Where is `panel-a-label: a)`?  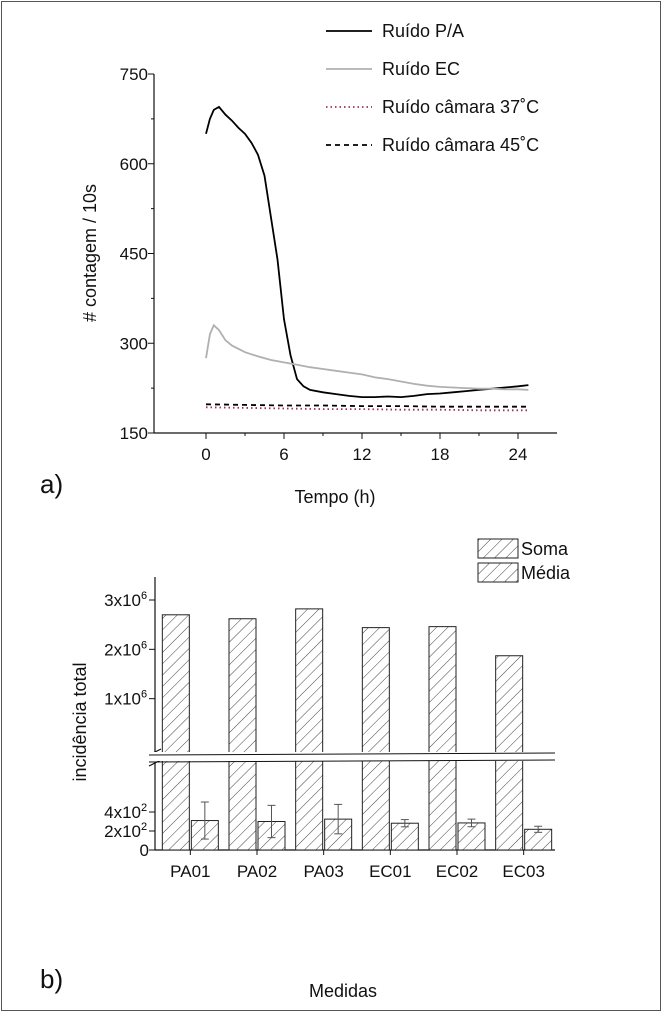
panel-a-label: a) is located at coordinates (51, 484).